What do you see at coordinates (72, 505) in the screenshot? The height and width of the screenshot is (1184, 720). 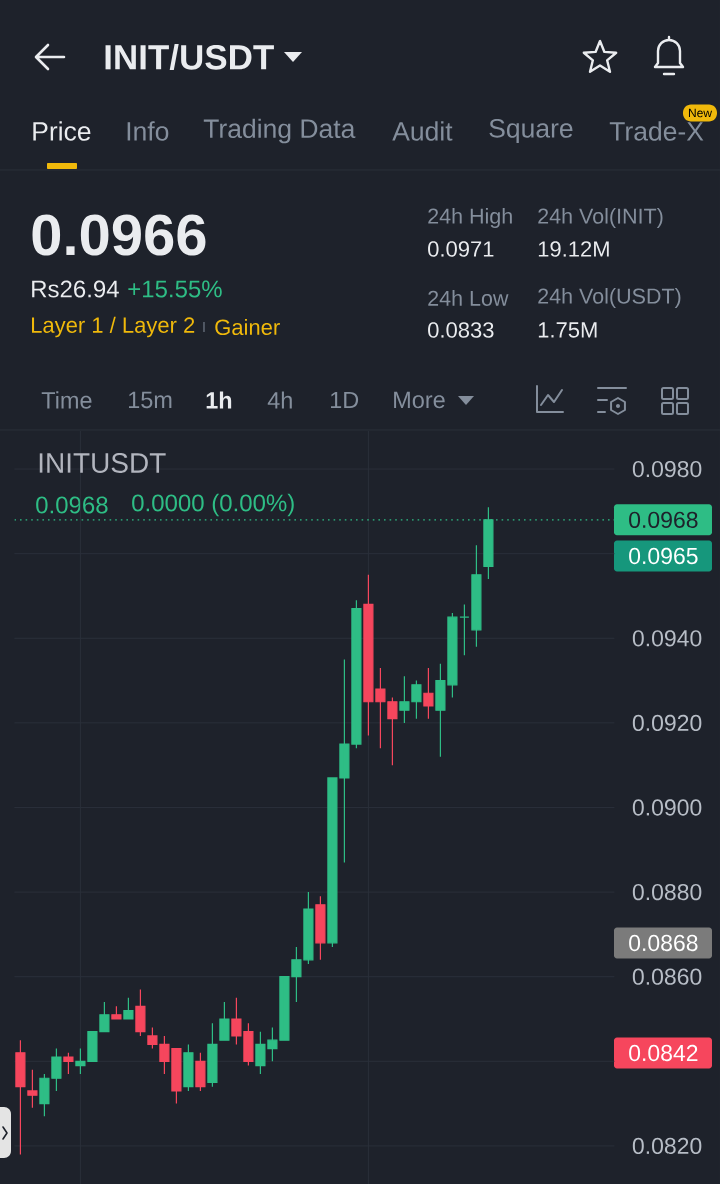 I see `annotation: 0.0968` at bounding box center [72, 505].